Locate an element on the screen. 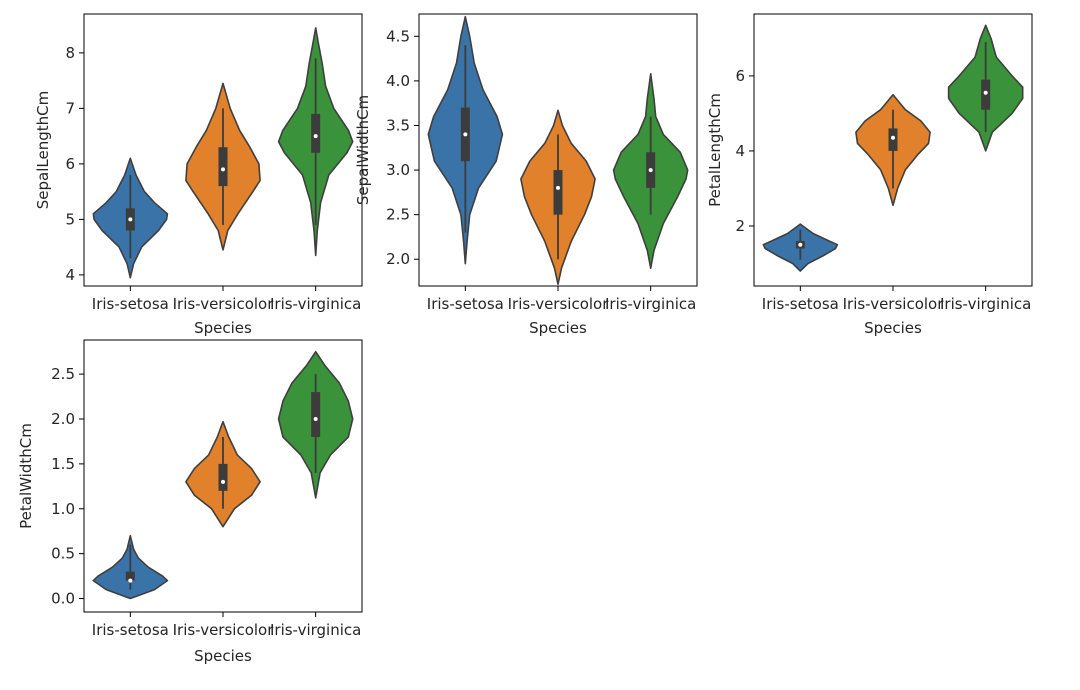  y-axis-label: SepalWidthCm is located at coordinates (363, 150).